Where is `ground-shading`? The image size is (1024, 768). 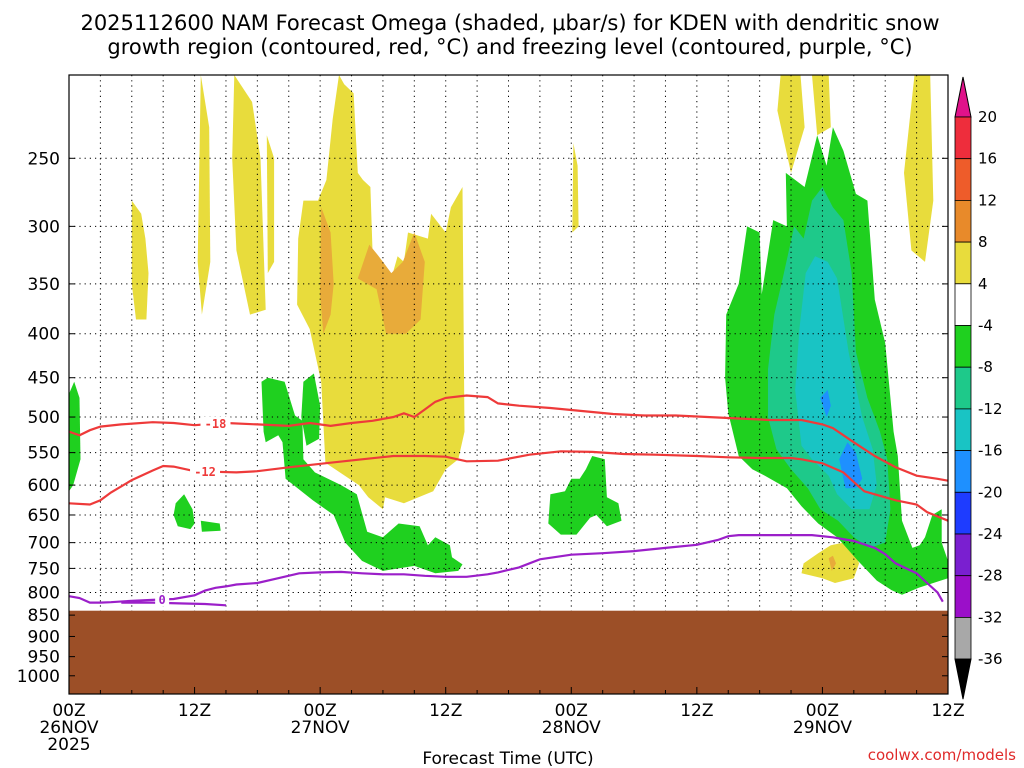 ground-shading is located at coordinates (508, 652).